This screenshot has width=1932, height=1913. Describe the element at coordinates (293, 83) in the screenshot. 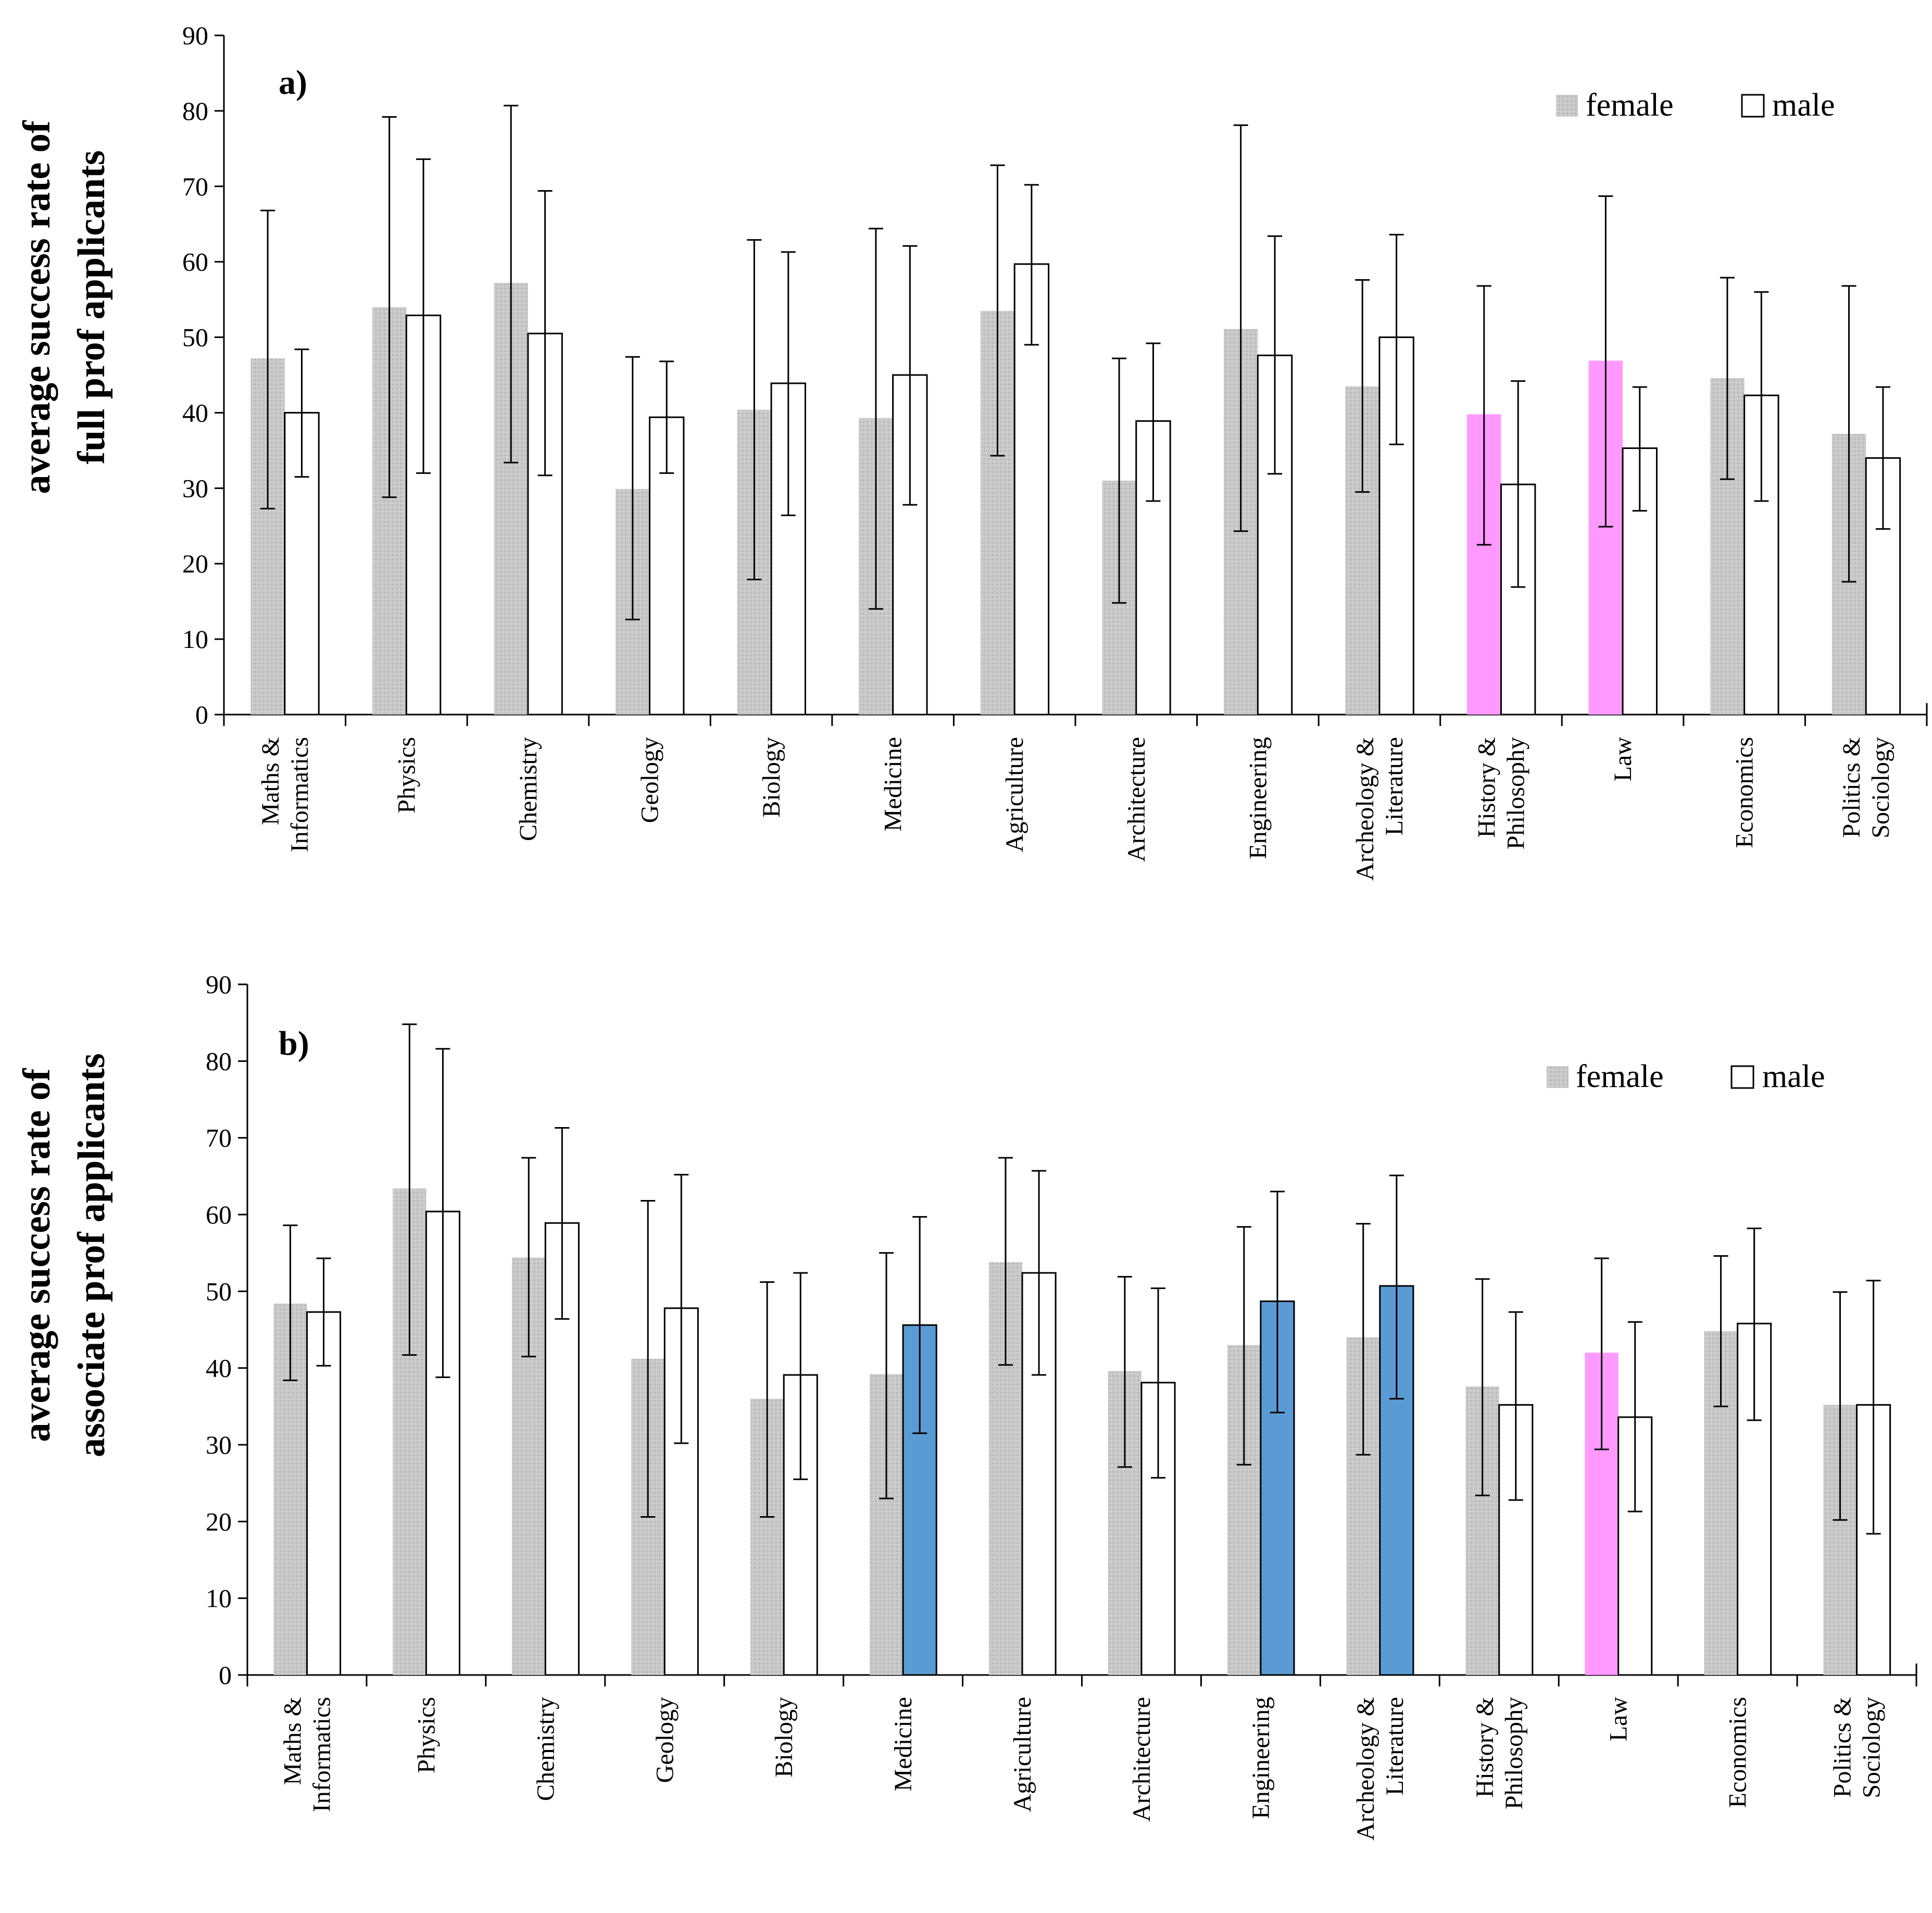

I see `panel-label: a)` at that location.